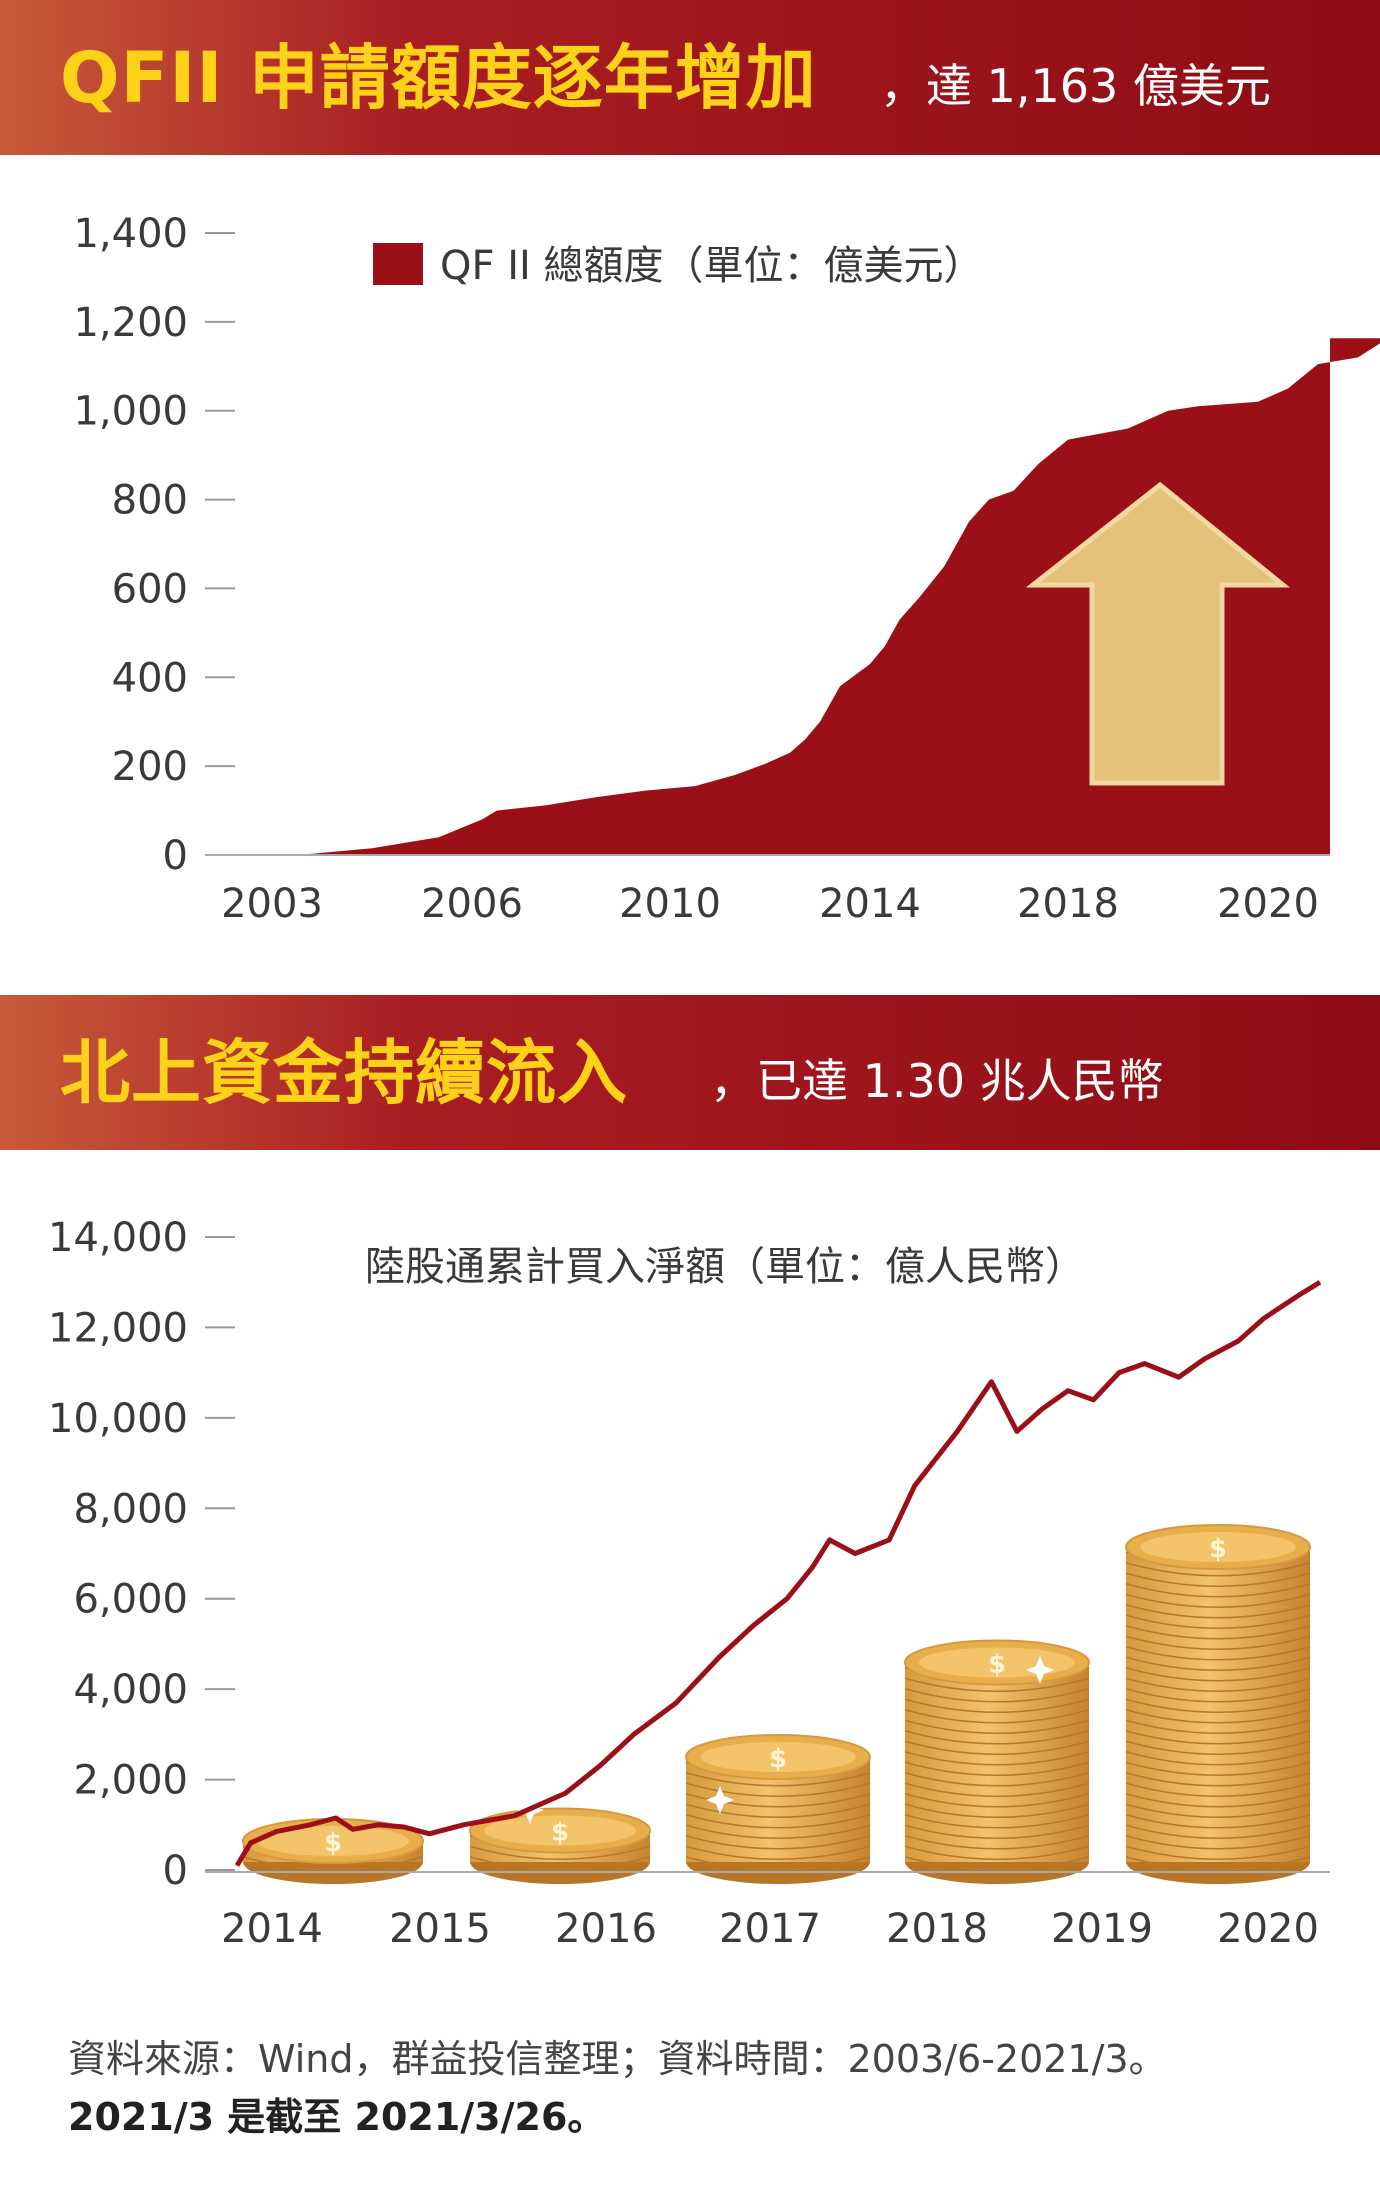 The height and width of the screenshot is (2205, 1380). What do you see at coordinates (770, 1929) in the screenshot?
I see `x-tick-label: 2017` at bounding box center [770, 1929].